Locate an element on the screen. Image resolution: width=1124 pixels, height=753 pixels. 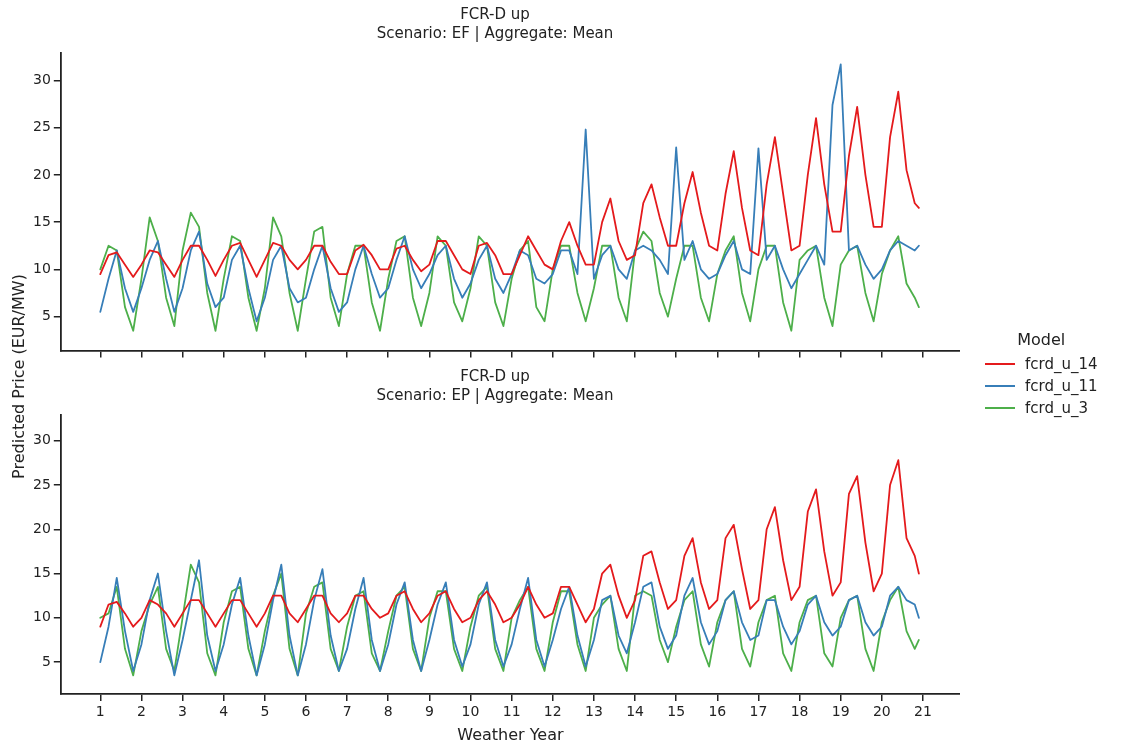
x-tick-label: 18 is located at coordinates (799, 711).